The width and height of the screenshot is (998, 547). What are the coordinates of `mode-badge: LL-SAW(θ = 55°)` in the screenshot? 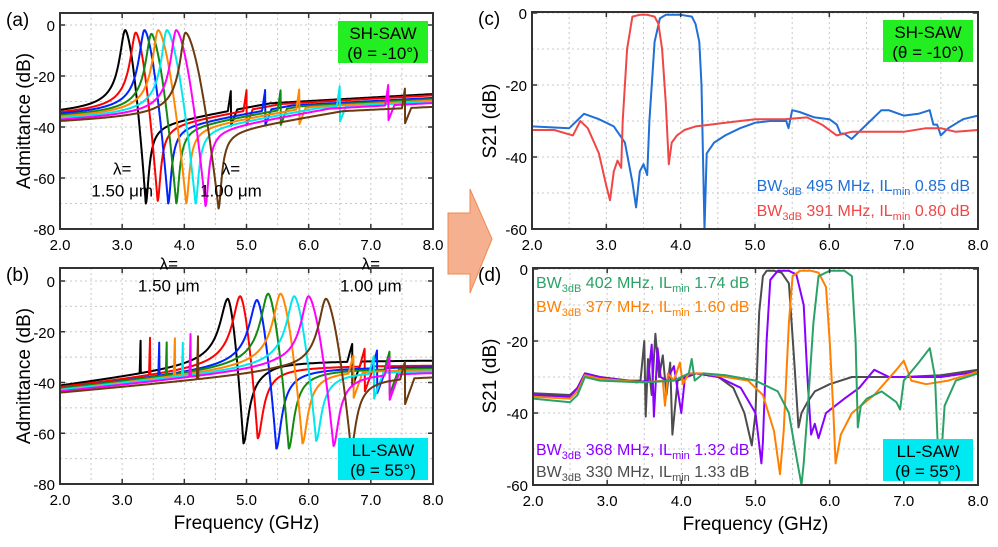 It's located at (928, 460).